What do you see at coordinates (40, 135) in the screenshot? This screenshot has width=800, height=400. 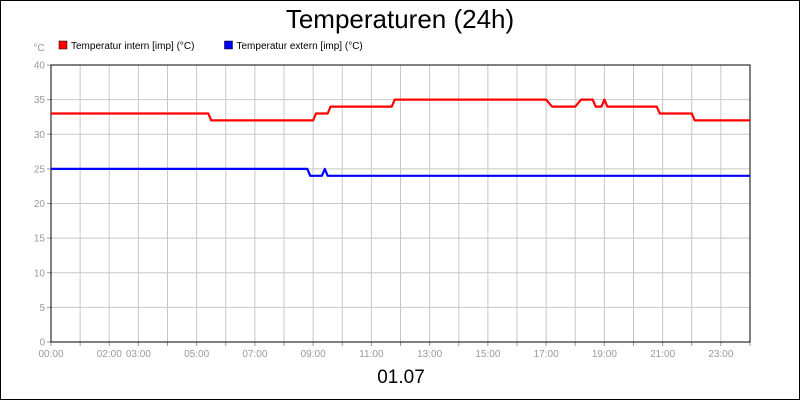 I see `y-tick-label: 30` at bounding box center [40, 135].